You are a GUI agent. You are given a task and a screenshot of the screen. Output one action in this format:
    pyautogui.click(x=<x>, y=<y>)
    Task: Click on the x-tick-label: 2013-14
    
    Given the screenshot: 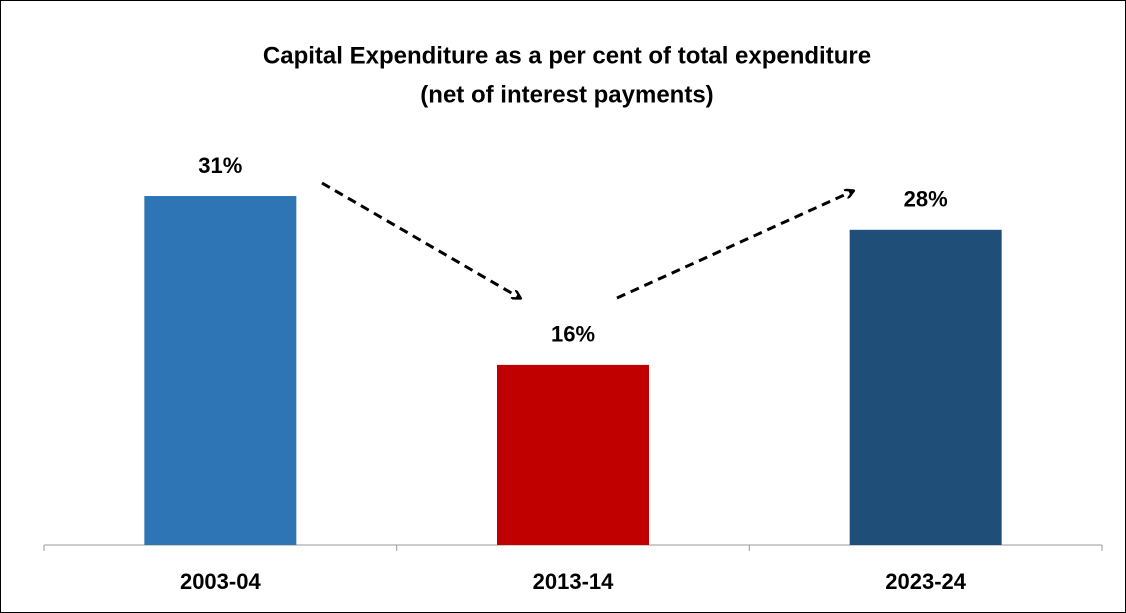 What is the action you would take?
    pyautogui.click(x=574, y=581)
    